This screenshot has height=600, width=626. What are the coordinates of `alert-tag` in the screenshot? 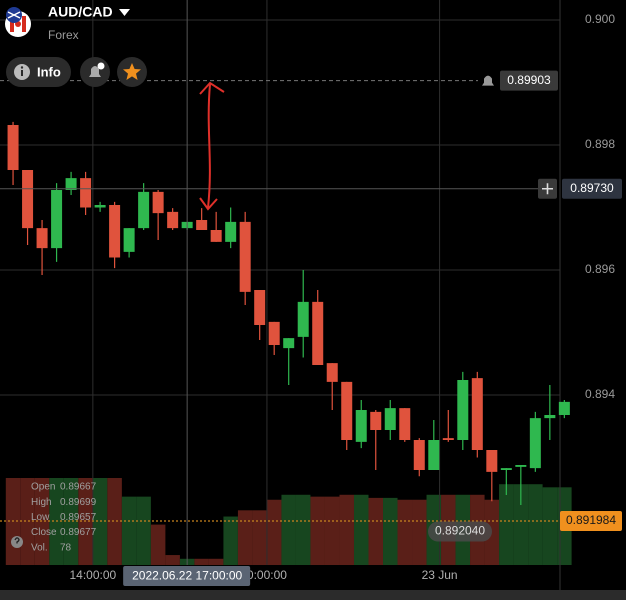 It's located at (529, 80).